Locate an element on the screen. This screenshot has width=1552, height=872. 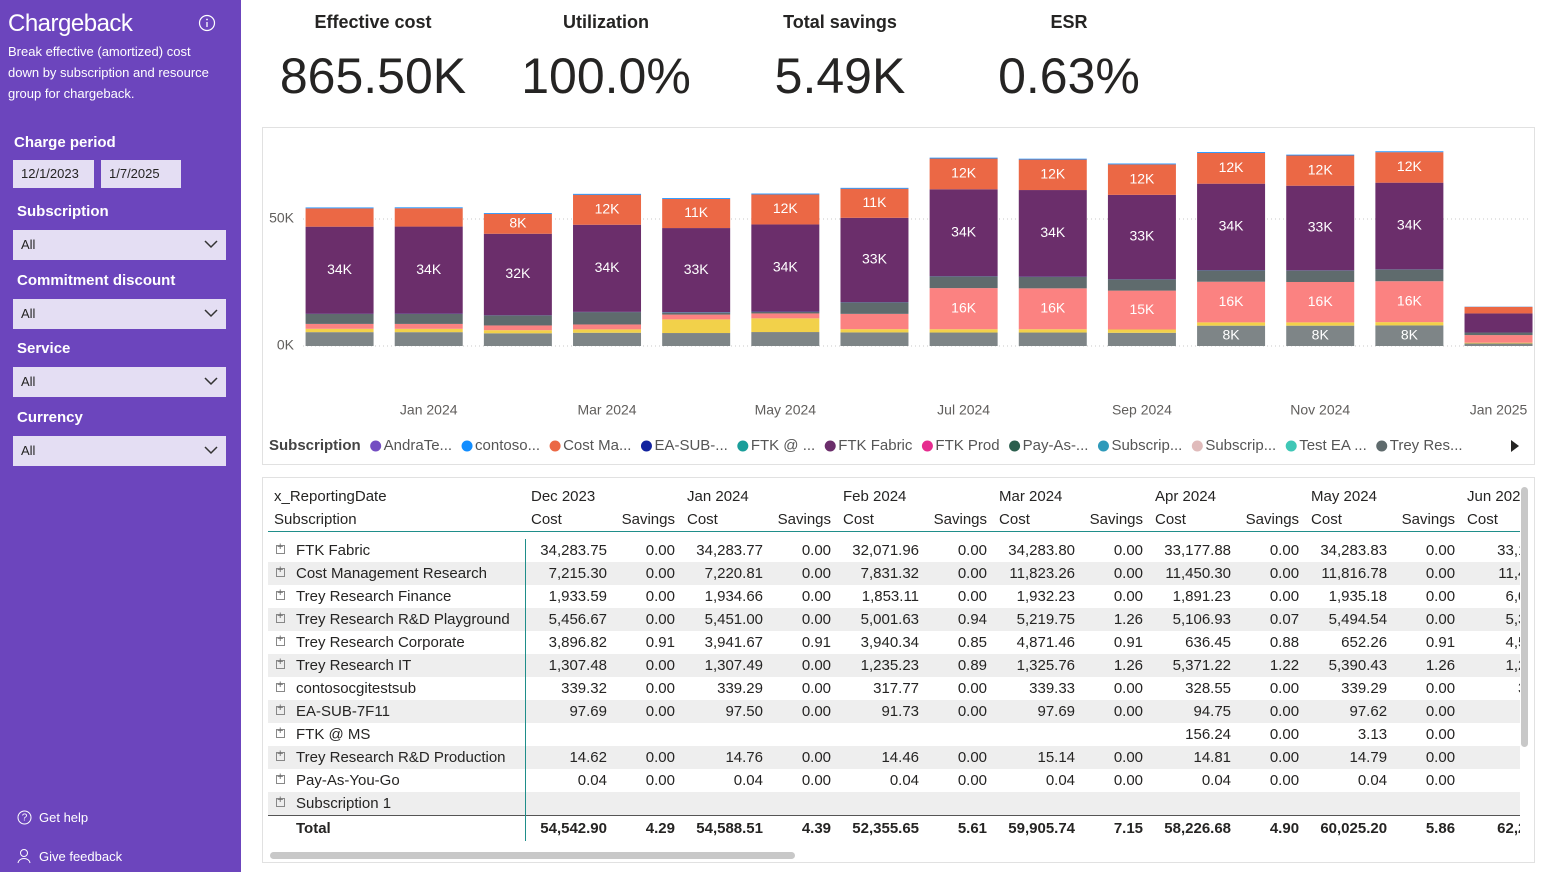
data-label: 16K is located at coordinates (1053, 307).